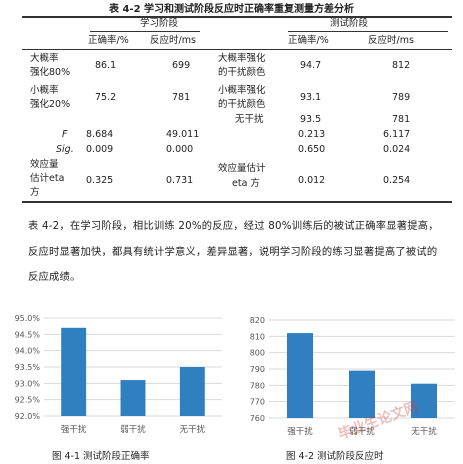 This screenshot has width=463, height=464. Describe the element at coordinates (100, 149) in the screenshot. I see `row-sig-acc-learning: 0.009` at that location.